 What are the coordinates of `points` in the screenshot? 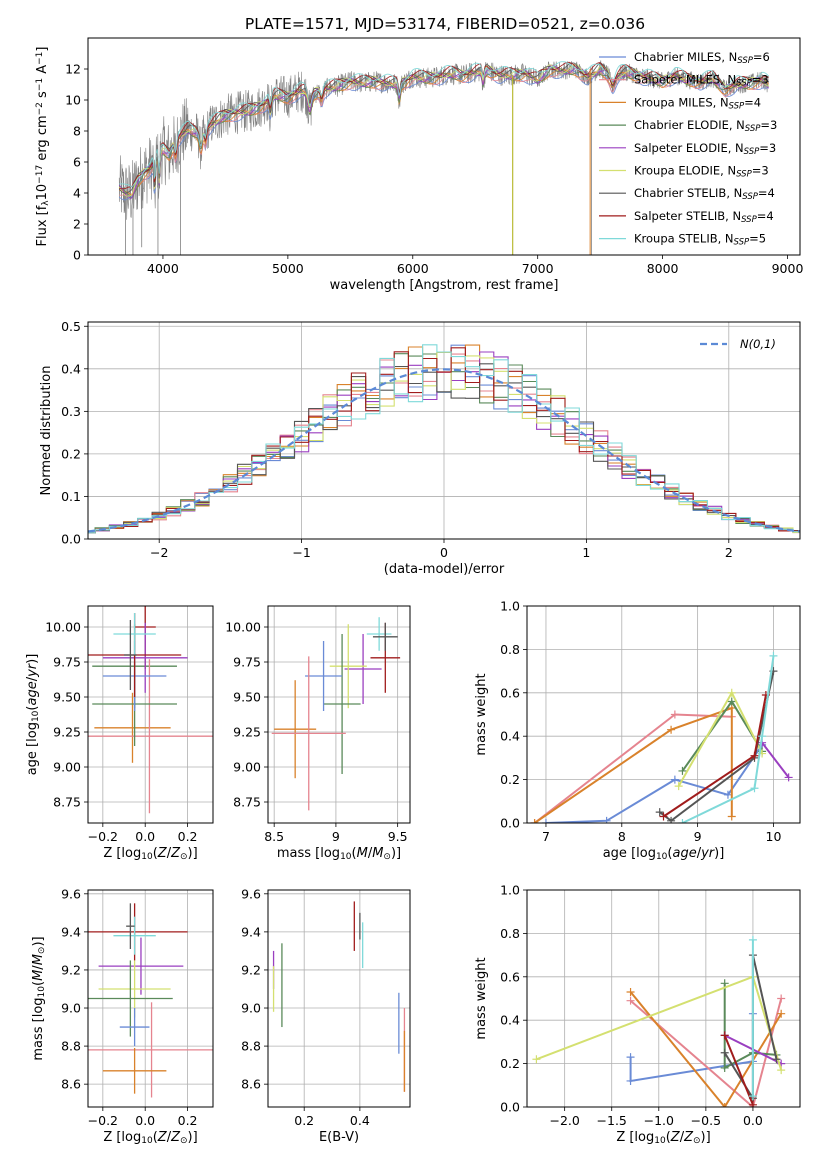 It's located at (336, 714).